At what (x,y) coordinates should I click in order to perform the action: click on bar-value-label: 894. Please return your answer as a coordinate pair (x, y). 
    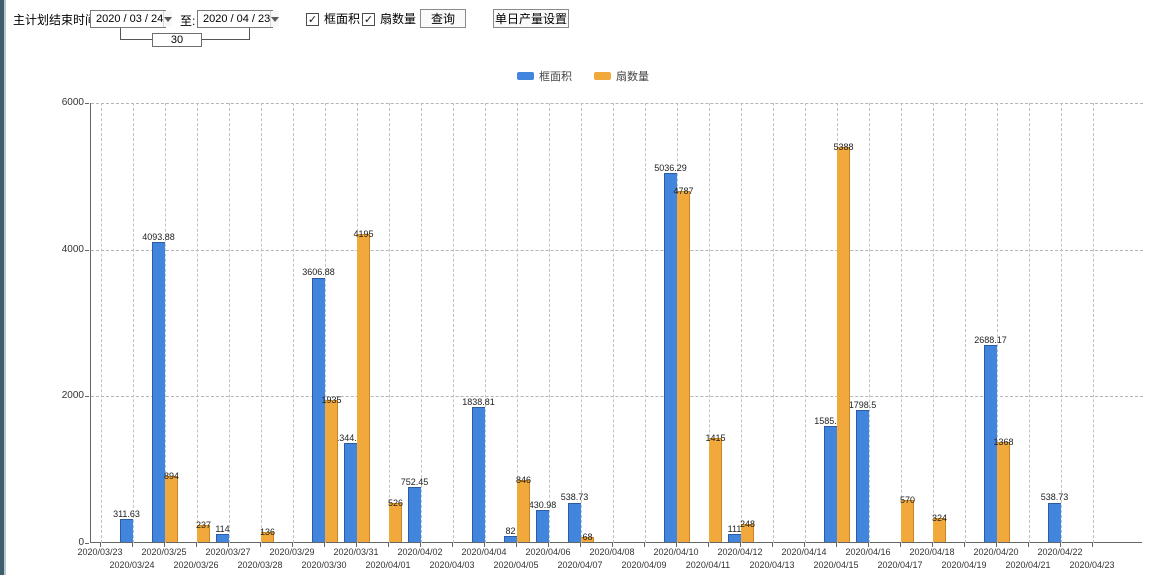
    Looking at the image, I should click on (171, 476).